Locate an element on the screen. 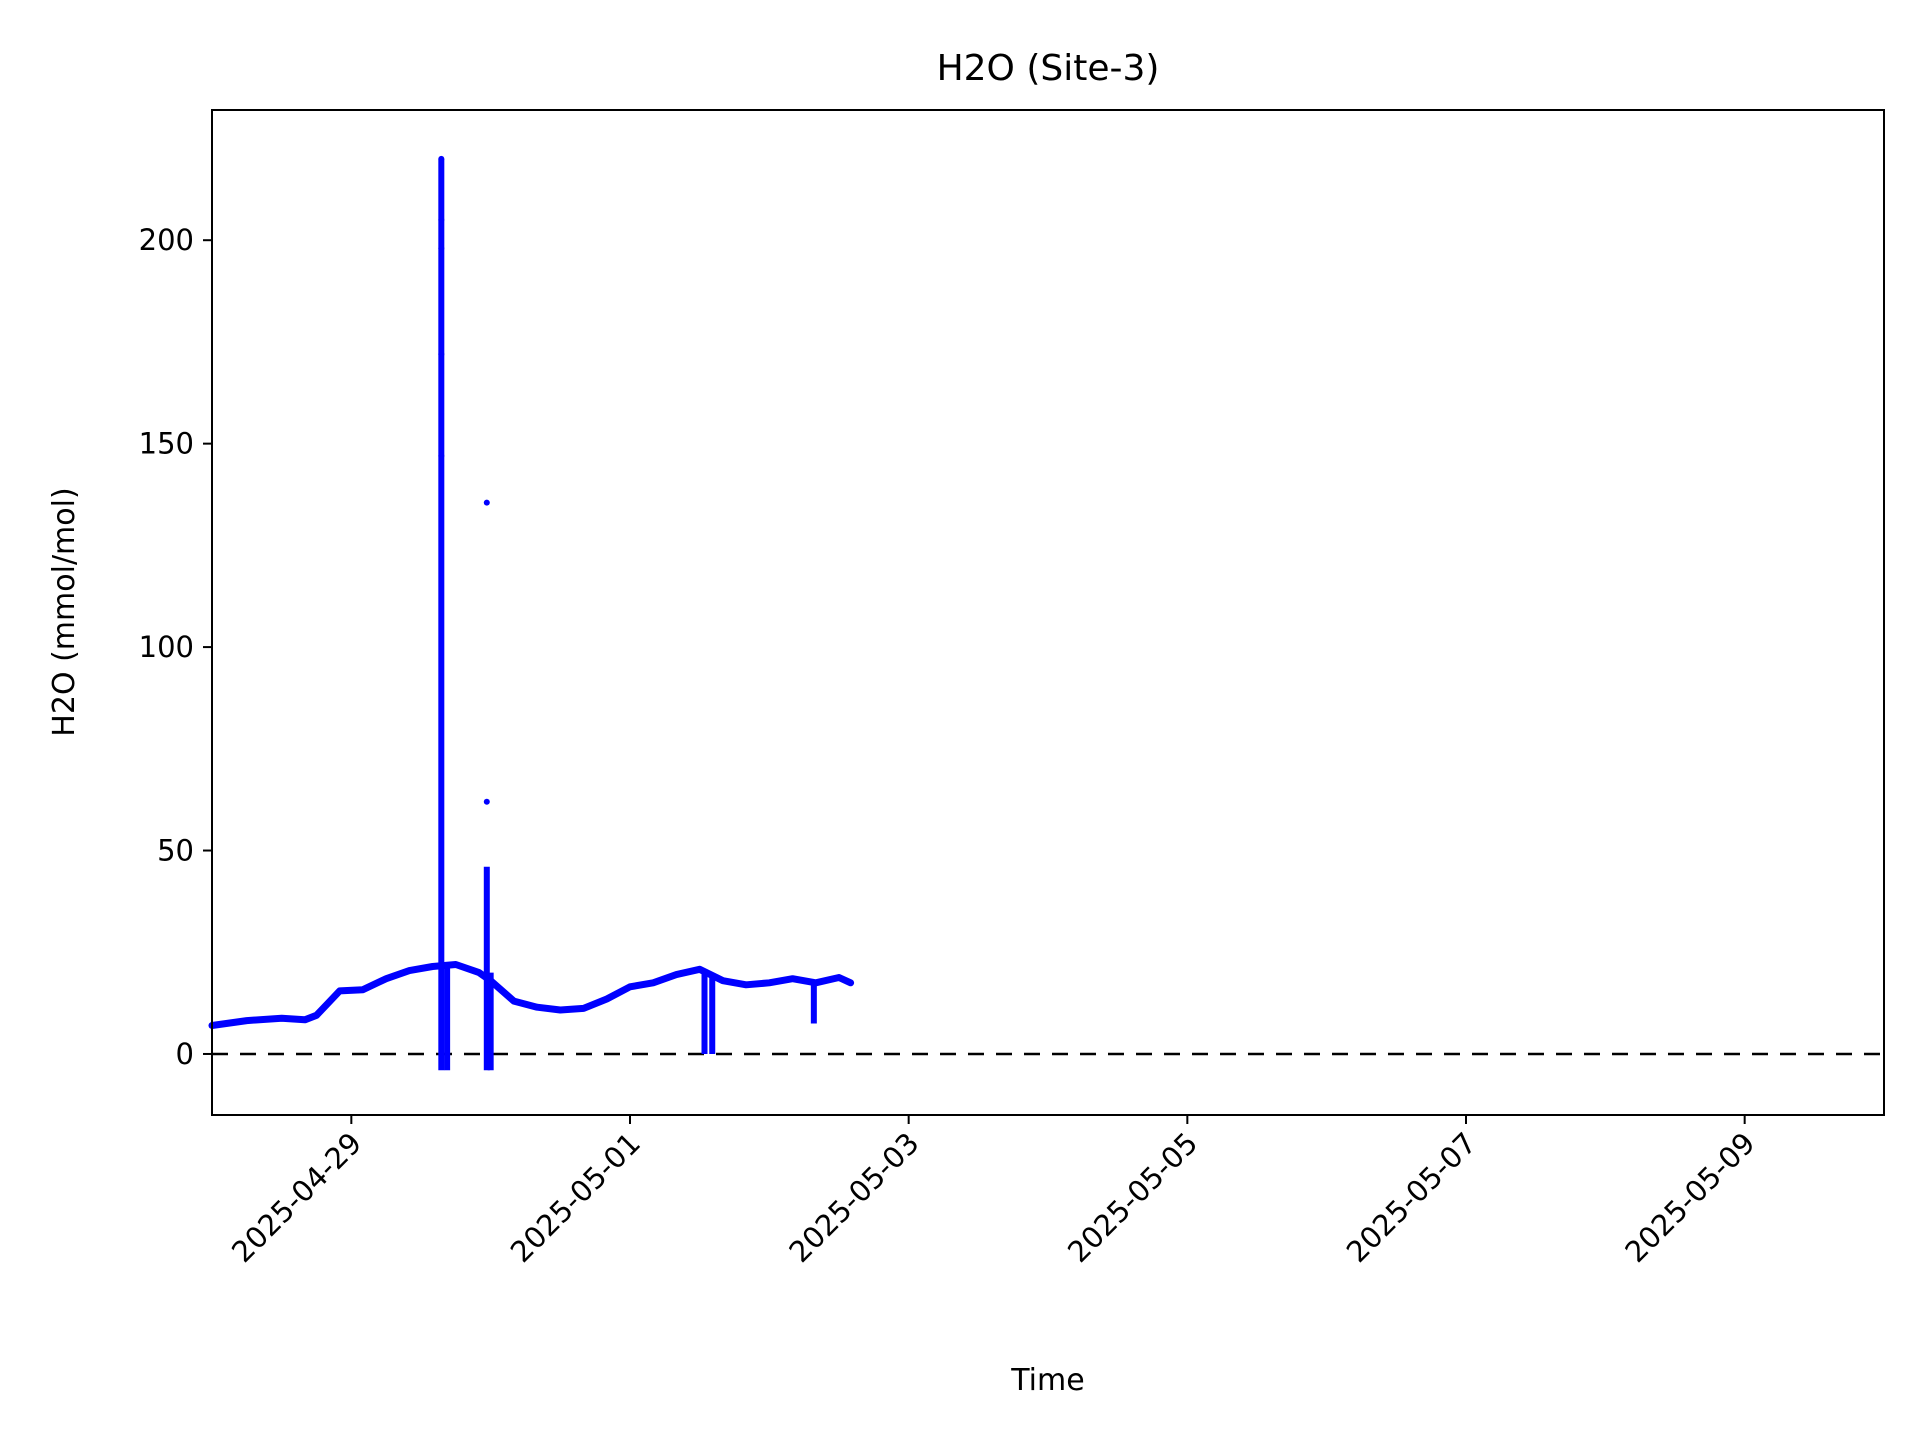  data-series-baseline is located at coordinates (531, 995).